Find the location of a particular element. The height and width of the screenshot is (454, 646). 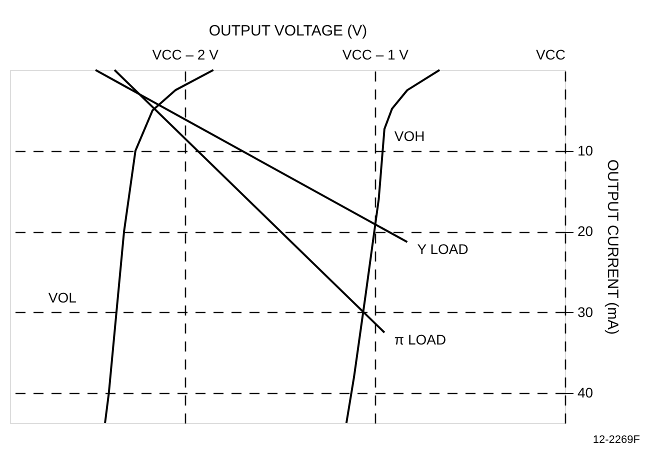

y-axis-title: OUTPUT CURRENT (mA) is located at coordinates (613, 247).